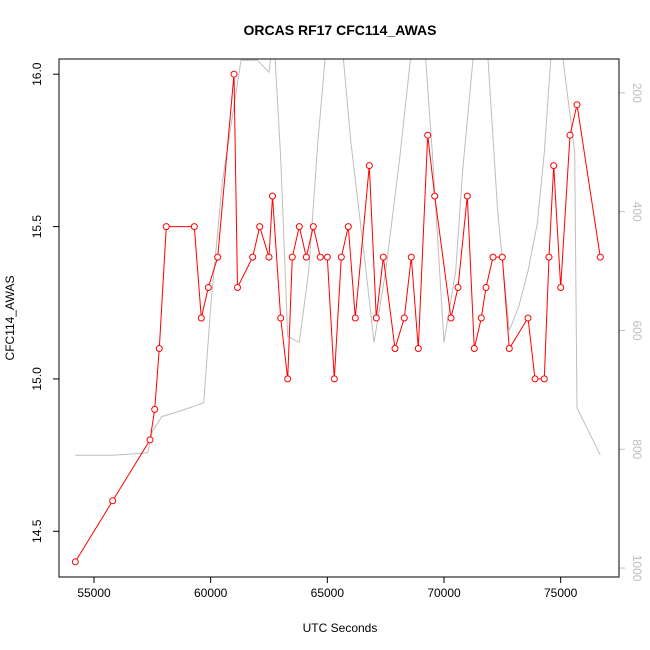 Image resolution: width=650 pixels, height=650 pixels. What do you see at coordinates (211, 593) in the screenshot?
I see `x-tick-label: 60000` at bounding box center [211, 593].